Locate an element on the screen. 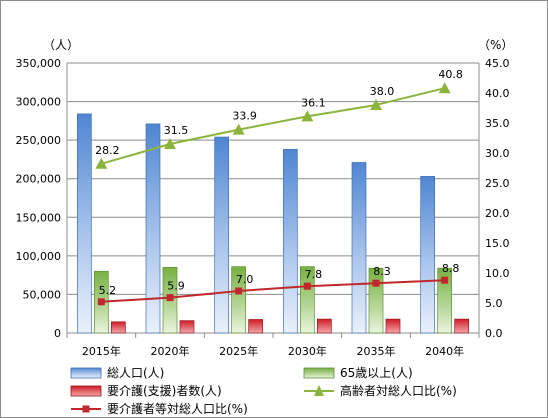  legend-aging-ratio-swatch-marker is located at coordinates (319, 390).